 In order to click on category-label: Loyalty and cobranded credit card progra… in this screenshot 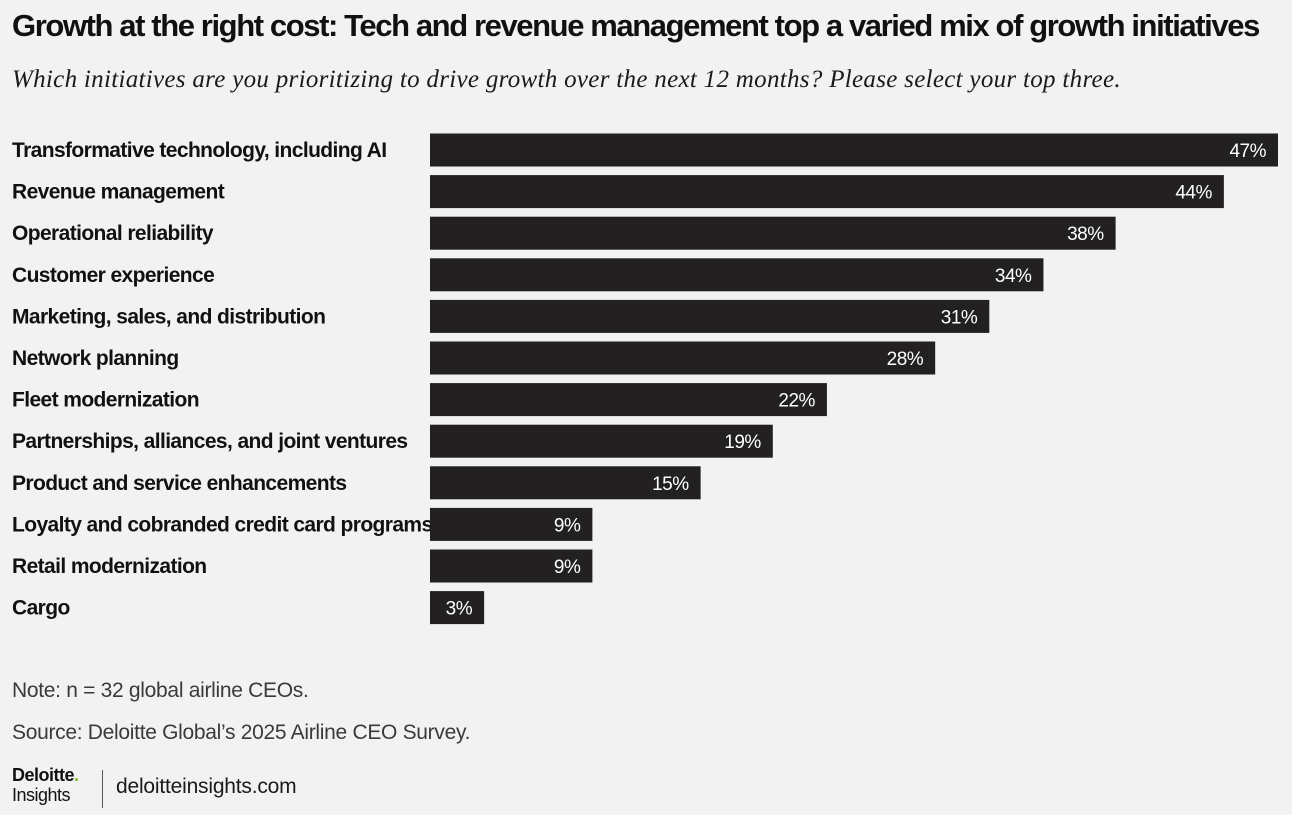, I will do `click(222, 524)`.